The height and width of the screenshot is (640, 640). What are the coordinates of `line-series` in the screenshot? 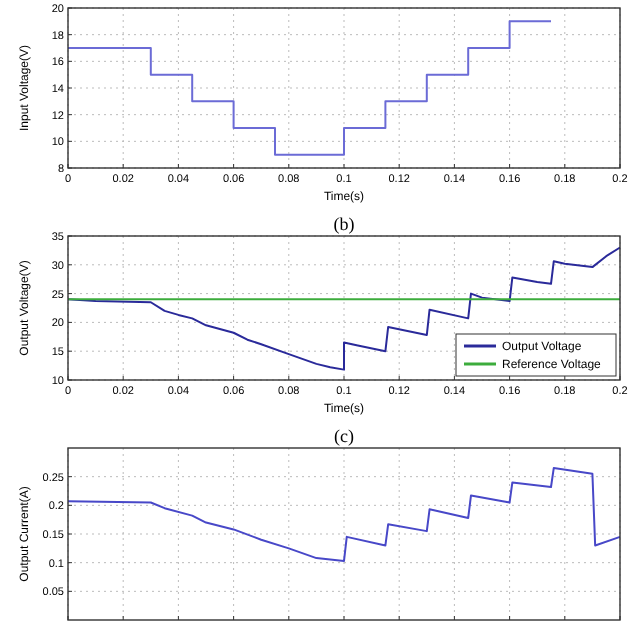 It's located at (344, 514).